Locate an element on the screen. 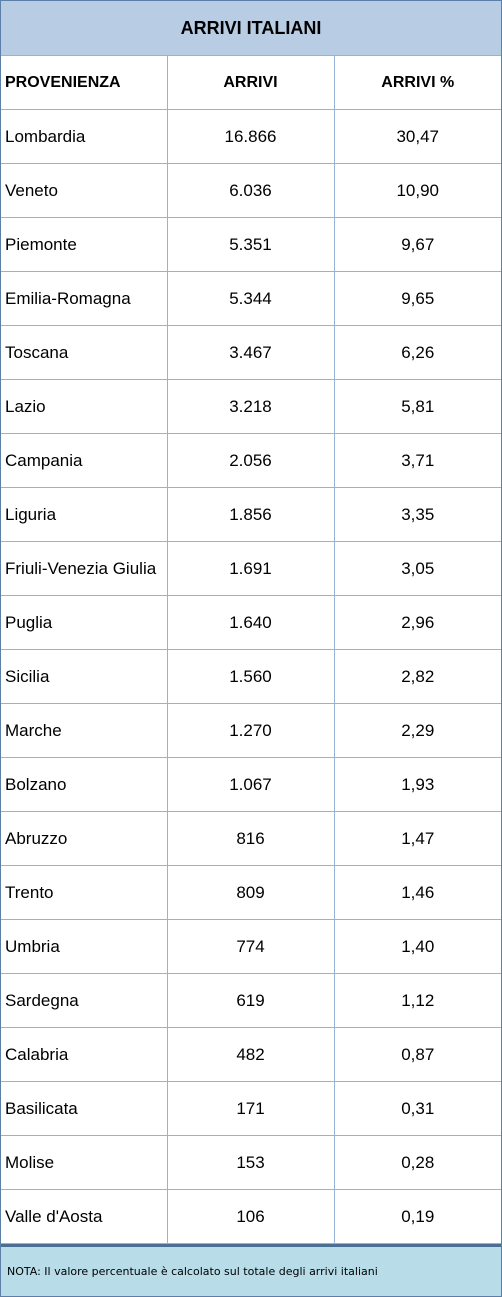 The width and height of the screenshot is (502, 1297). cell-region: Lazio is located at coordinates (84, 406).